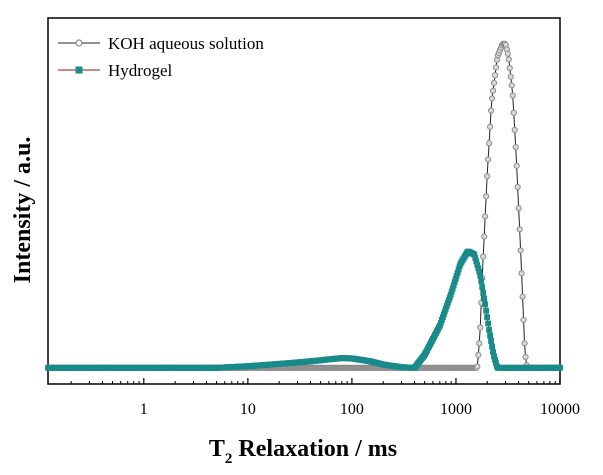 The image size is (603, 475). Describe the element at coordinates (23, 210) in the screenshot. I see `y-axis-title: Intensity / a.u.` at that location.